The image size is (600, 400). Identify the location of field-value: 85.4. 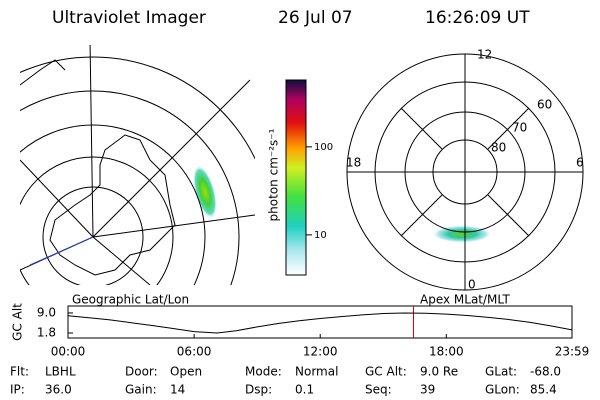
(543, 390).